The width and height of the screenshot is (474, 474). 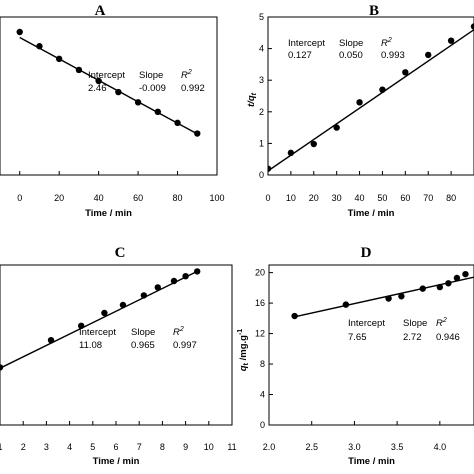 What do you see at coordinates (92, 447) in the screenshot?
I see `x-tick-label: 5` at bounding box center [92, 447].